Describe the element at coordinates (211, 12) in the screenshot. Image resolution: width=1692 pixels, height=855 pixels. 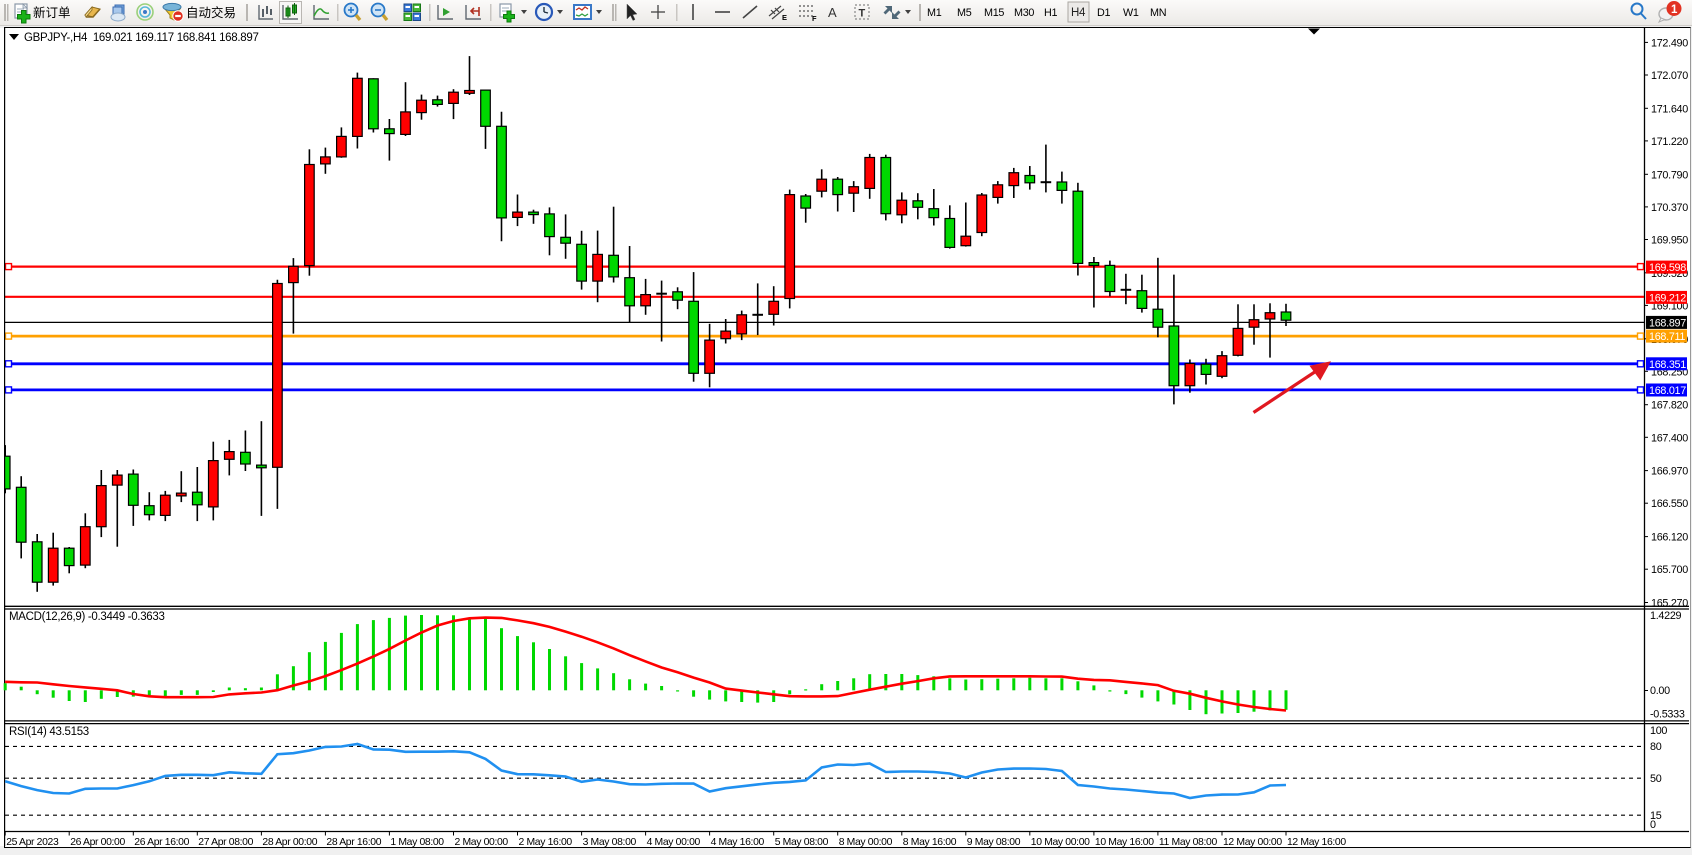
I see `svg-text: 自动交易` at that location.